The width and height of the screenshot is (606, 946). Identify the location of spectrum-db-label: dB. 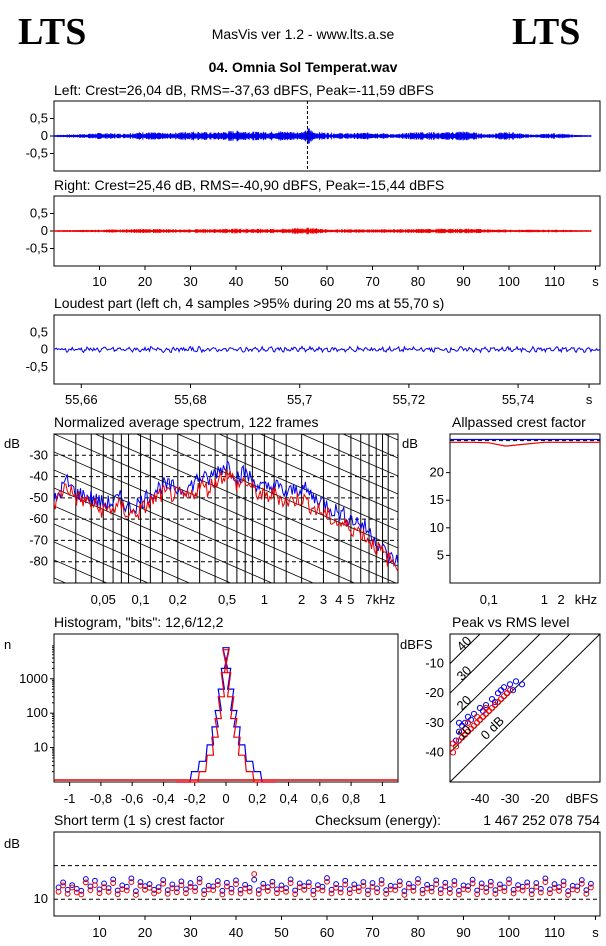
(12, 443).